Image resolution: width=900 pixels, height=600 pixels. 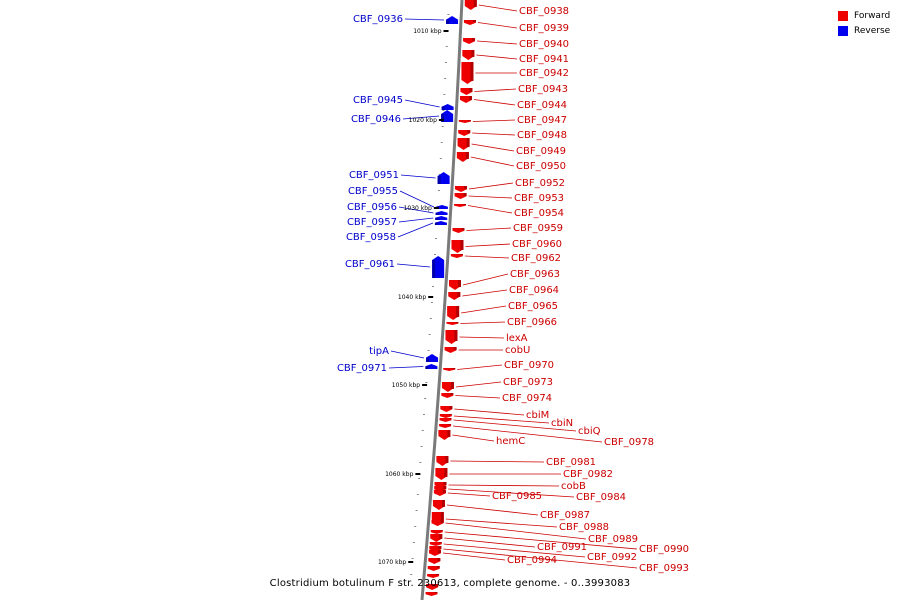 I want to click on gene-label: CBF_0991, so click(x=562, y=547).